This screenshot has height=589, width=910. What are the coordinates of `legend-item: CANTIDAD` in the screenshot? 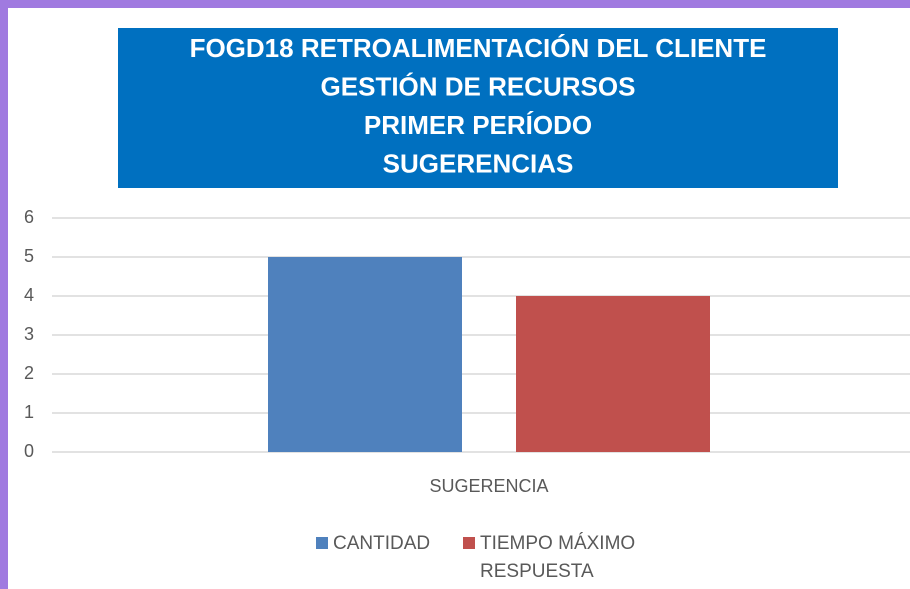 It's located at (373, 544).